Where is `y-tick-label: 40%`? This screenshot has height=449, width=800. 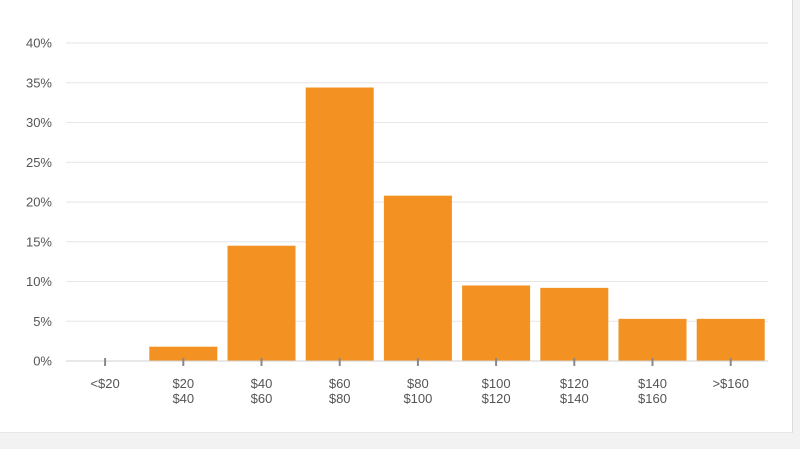 y-tick-label: 40% is located at coordinates (39, 43).